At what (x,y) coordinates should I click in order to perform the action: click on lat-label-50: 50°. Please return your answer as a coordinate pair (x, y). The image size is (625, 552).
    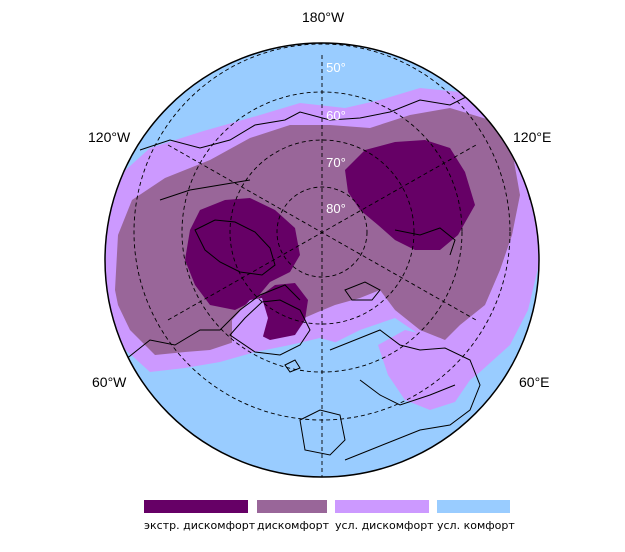
    Looking at the image, I should click on (336, 67).